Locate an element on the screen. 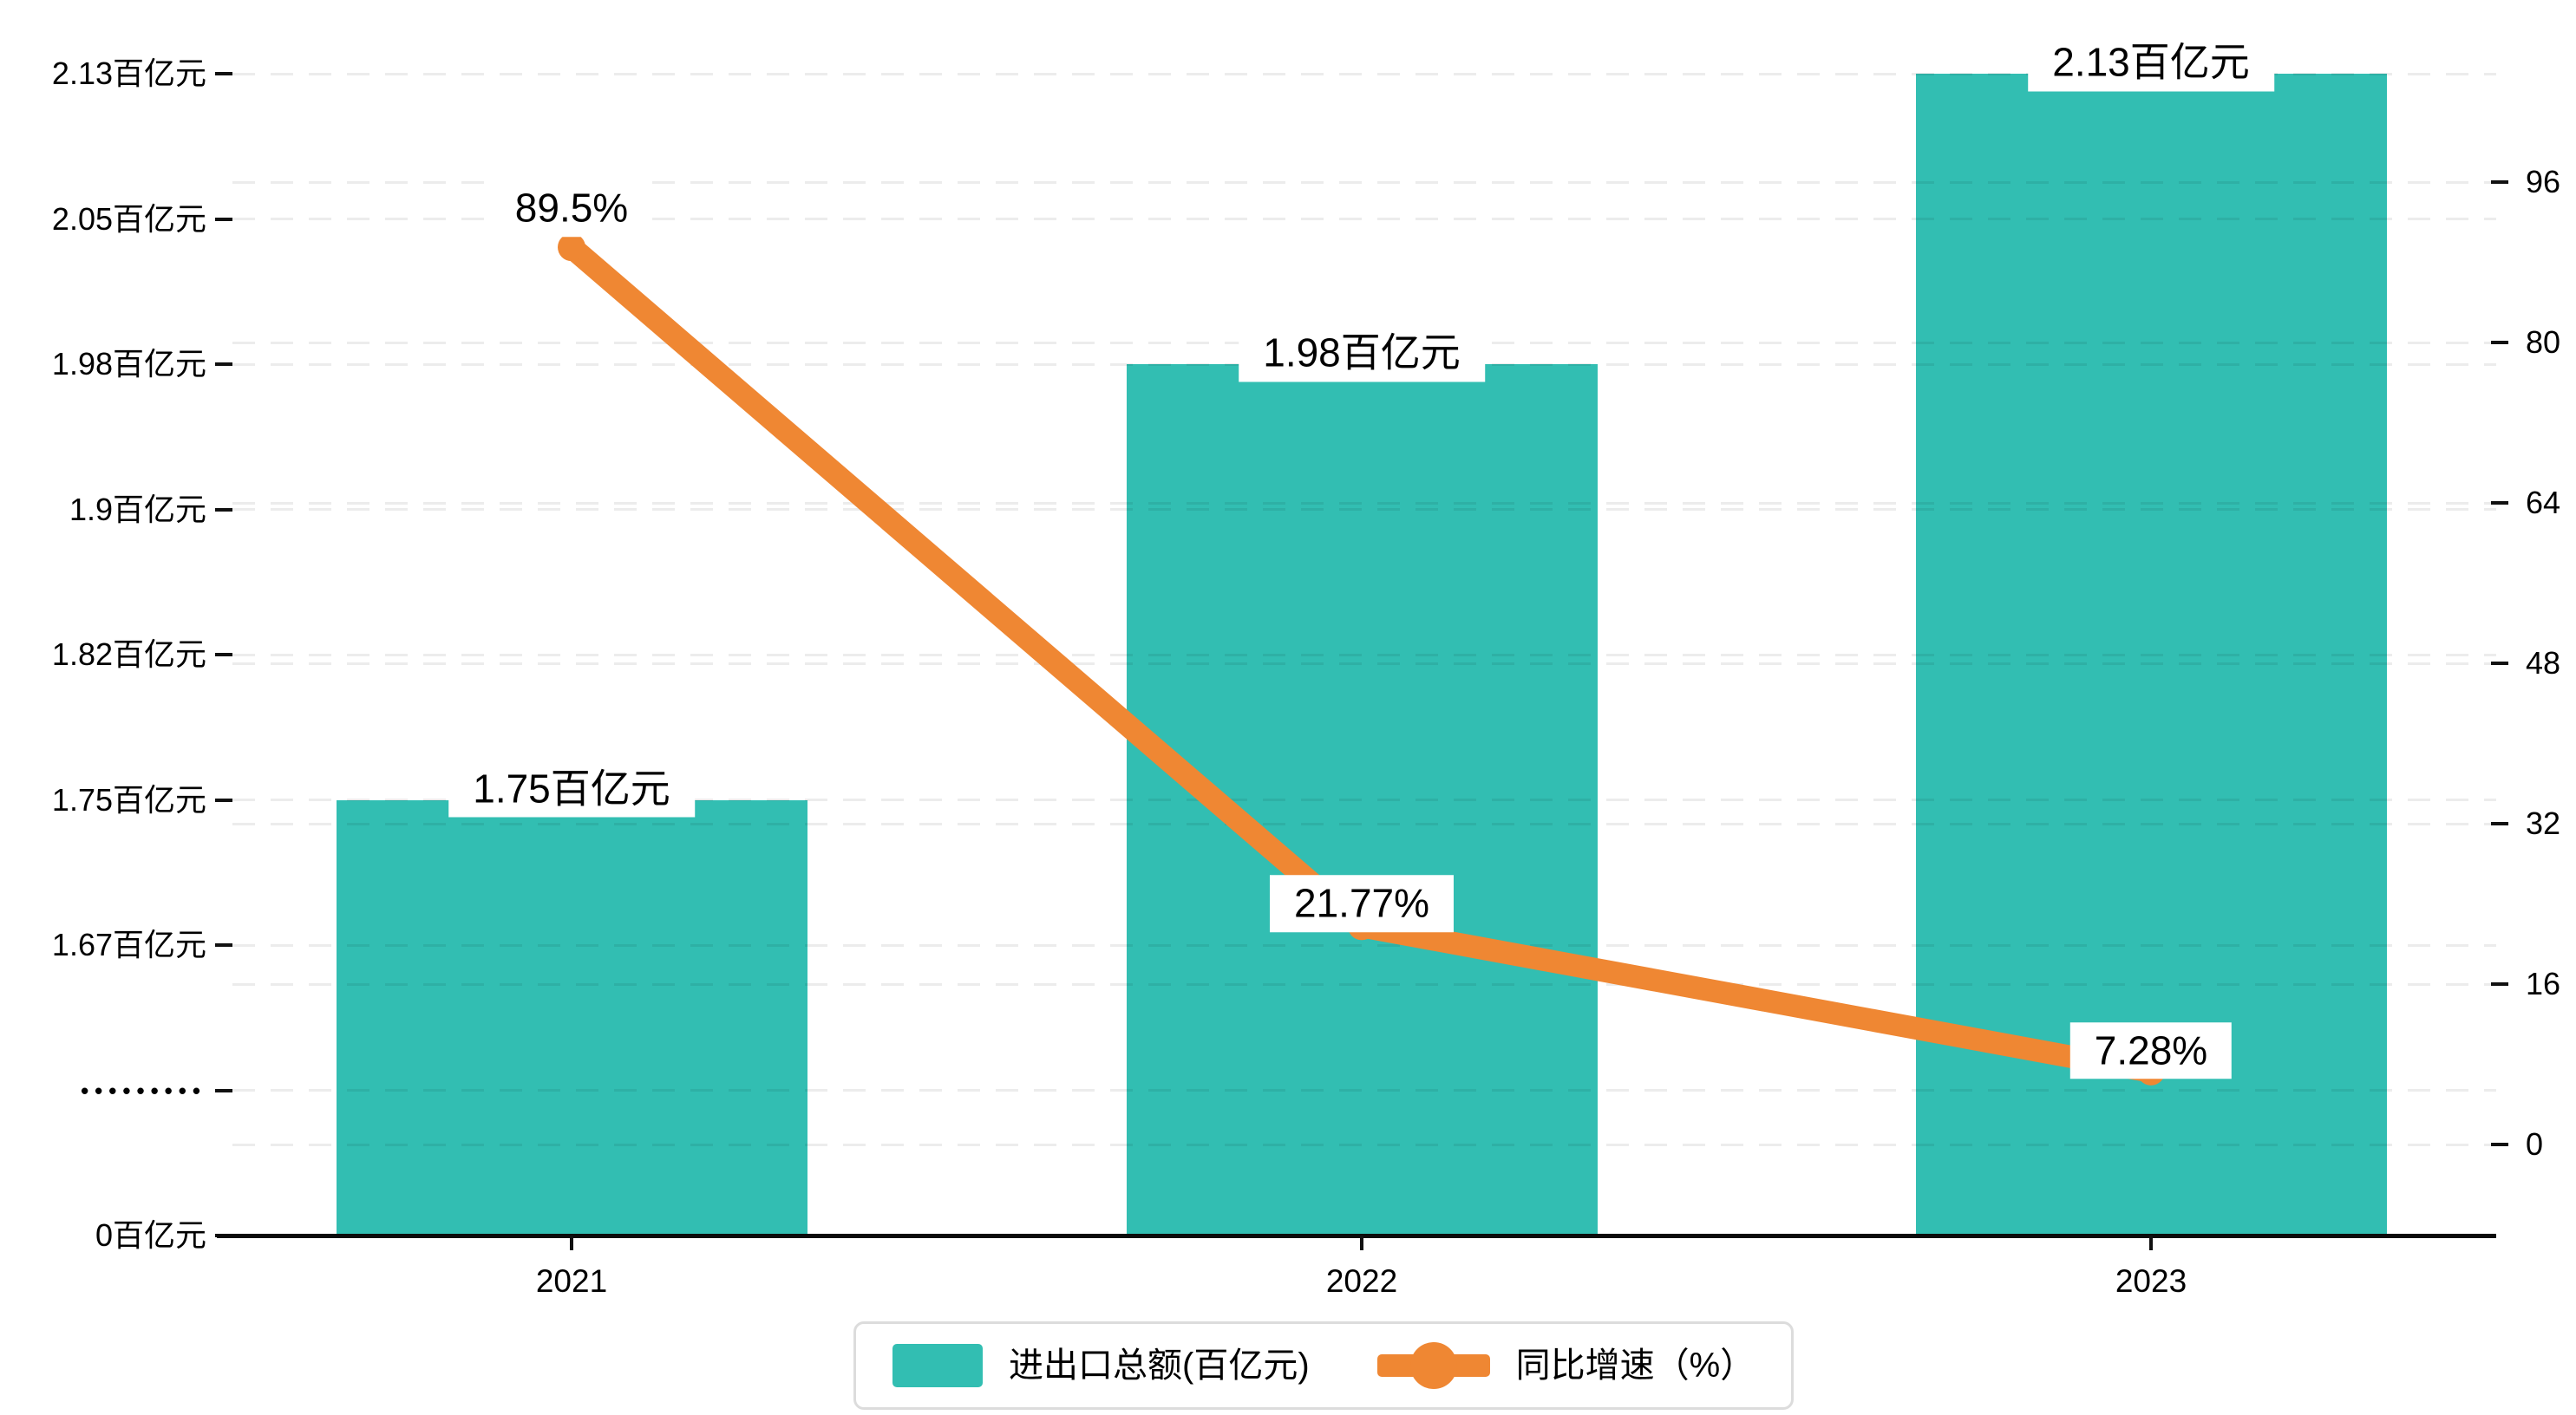  line-point-label: 21.77% is located at coordinates (1362, 904).